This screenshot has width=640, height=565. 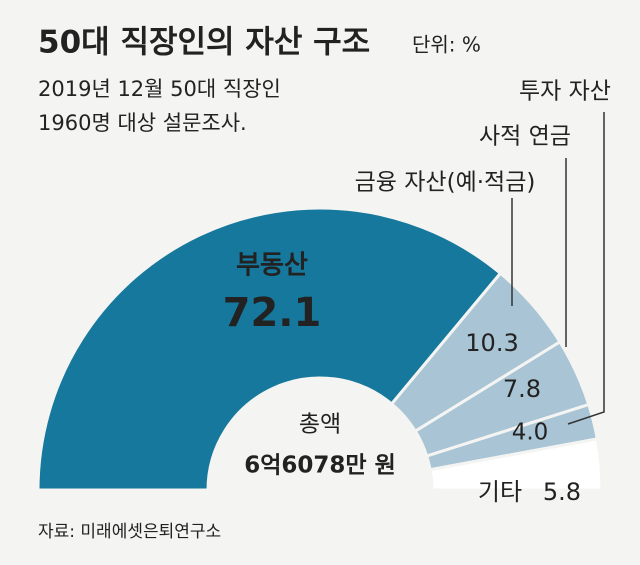 What do you see at coordinates (204, 43) in the screenshot?
I see `chart-title: 50대 직장인의 자산 구조` at bounding box center [204, 43].